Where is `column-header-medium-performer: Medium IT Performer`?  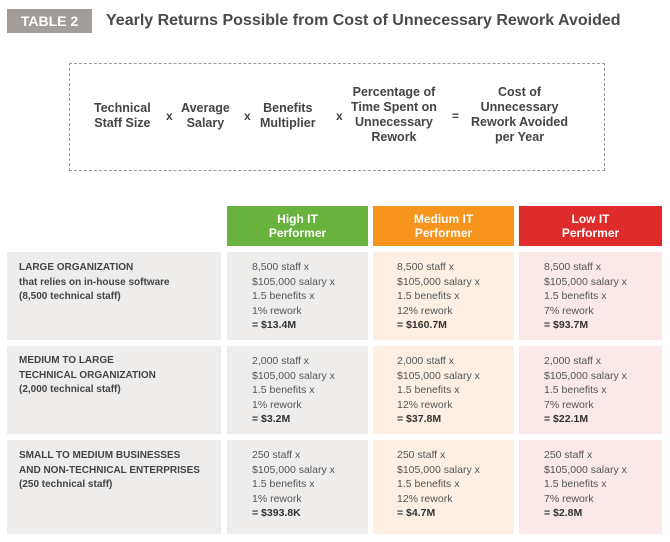 column-header-medium-performer: Medium IT Performer is located at coordinates (443, 226).